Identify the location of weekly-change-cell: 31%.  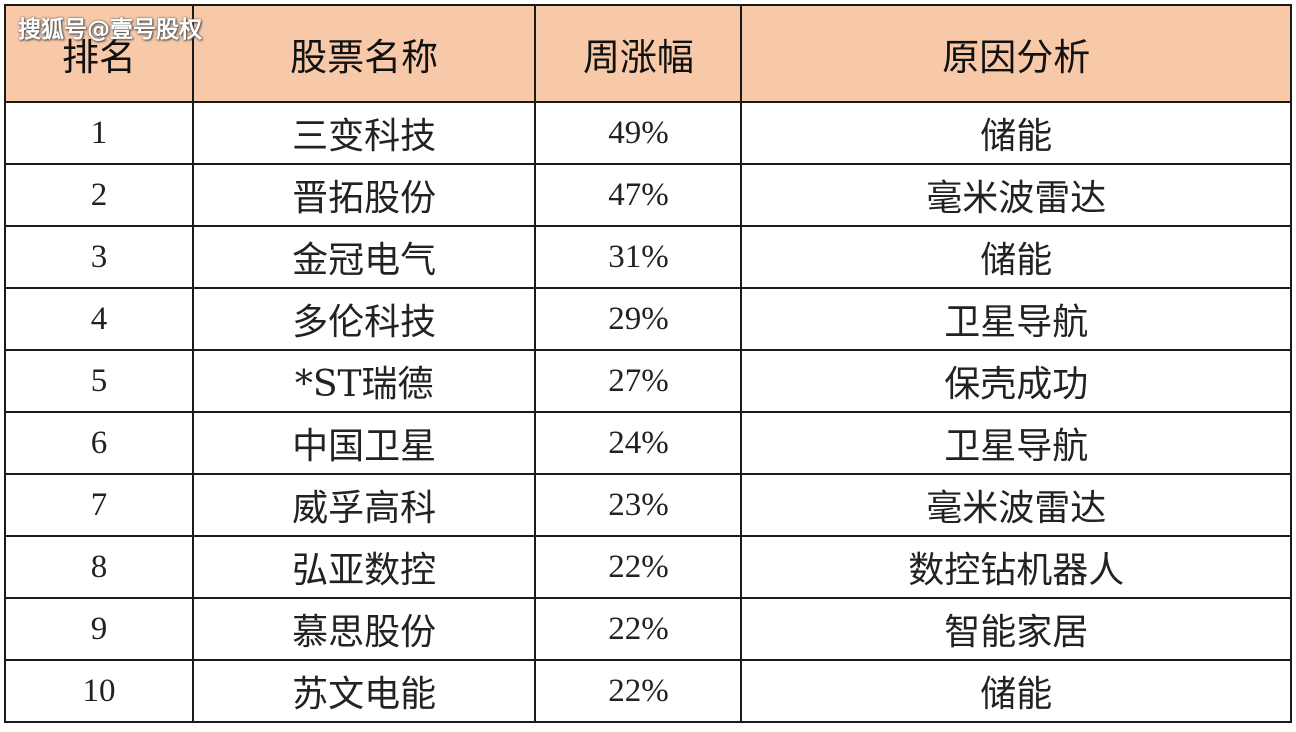
(638, 257).